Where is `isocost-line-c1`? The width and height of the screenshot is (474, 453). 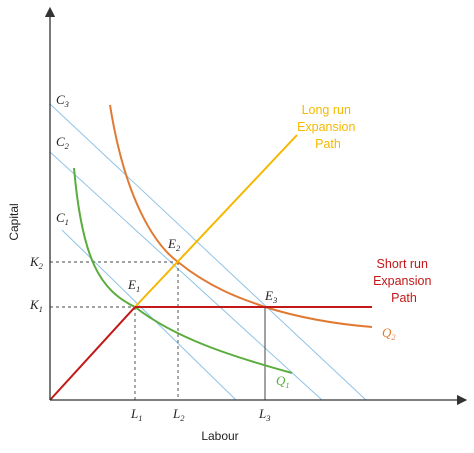
isocost-line-c1 is located at coordinates (149, 315).